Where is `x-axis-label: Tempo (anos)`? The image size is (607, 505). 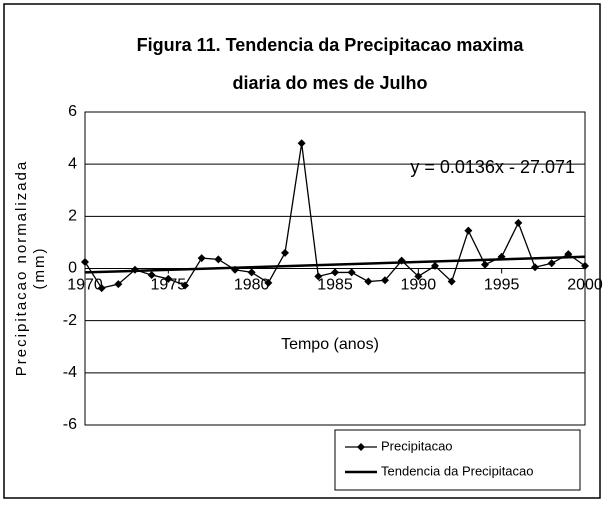
x-axis-label: Tempo (anos) is located at coordinates (330, 344).